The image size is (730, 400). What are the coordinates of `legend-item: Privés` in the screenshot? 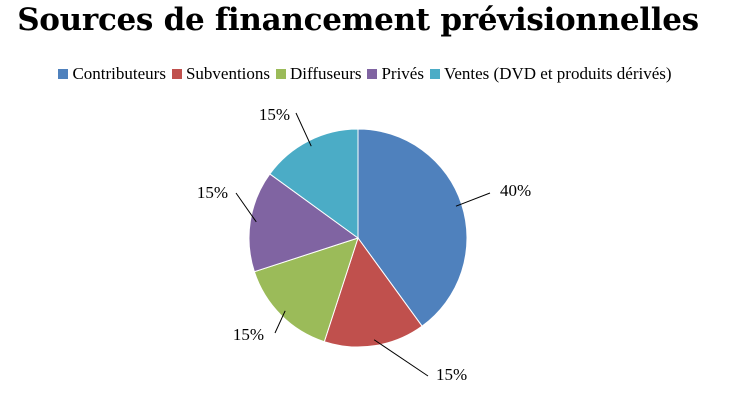 It's located at (395, 74).